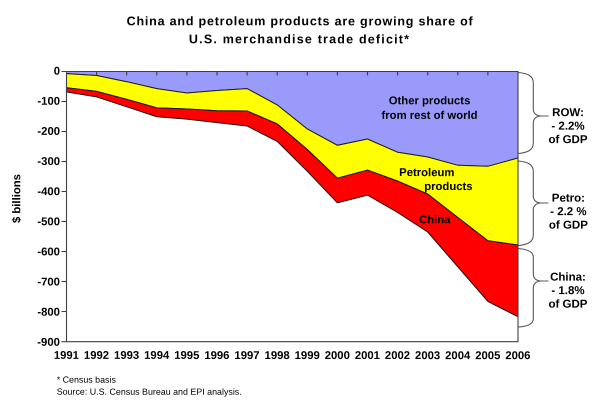 Image resolution: width=600 pixels, height=419 pixels. I want to click on svg-text: 1995, so click(186, 356).